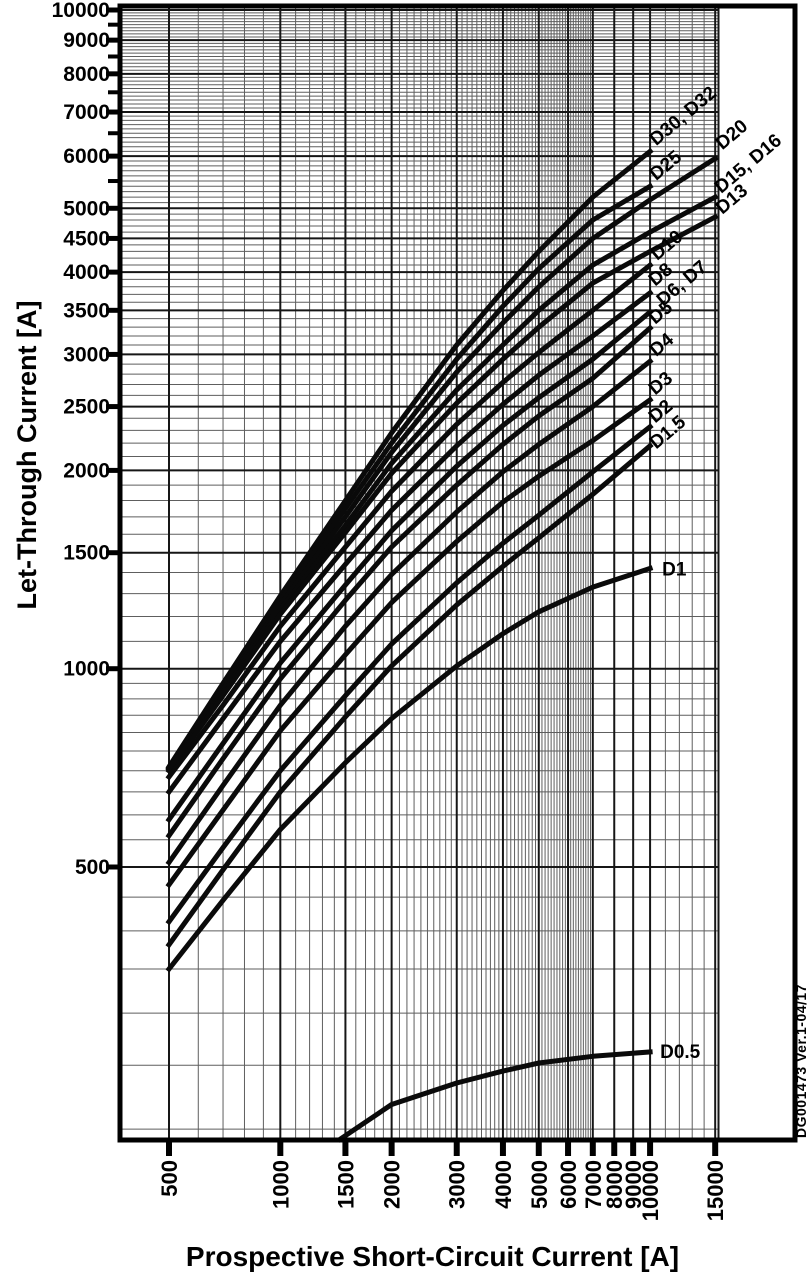 This screenshot has height=1280, width=810. I want to click on x-tick-label: 6000, so click(568, 1184).